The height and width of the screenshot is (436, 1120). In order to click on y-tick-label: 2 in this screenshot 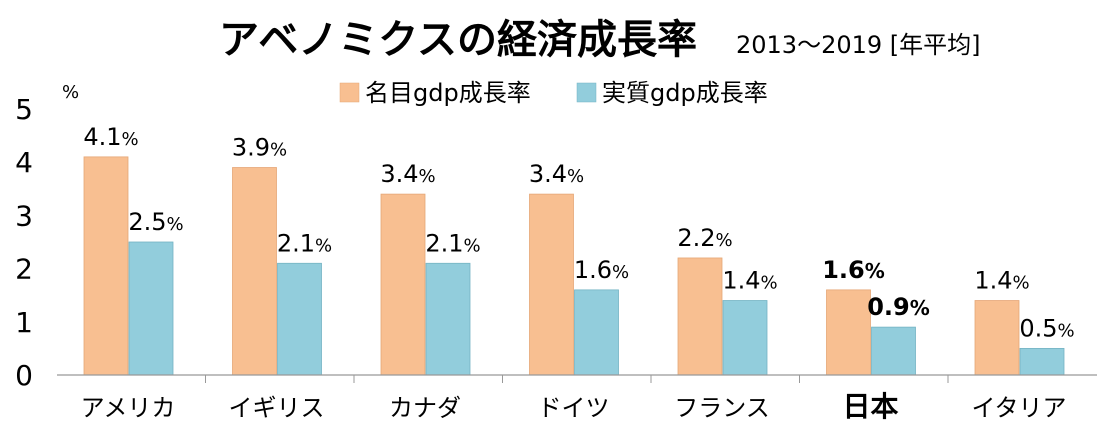, I will do `click(24, 269)`.